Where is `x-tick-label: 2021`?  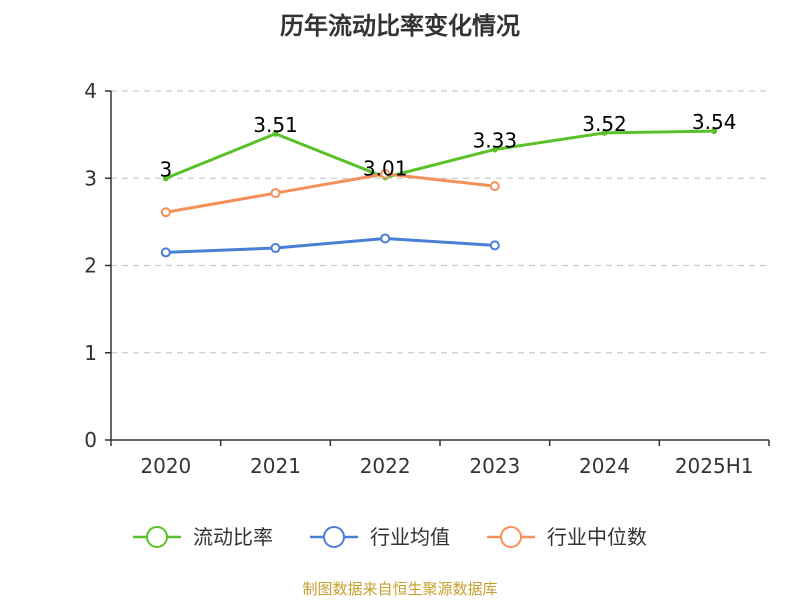
x-tick-label: 2021 is located at coordinates (275, 466).